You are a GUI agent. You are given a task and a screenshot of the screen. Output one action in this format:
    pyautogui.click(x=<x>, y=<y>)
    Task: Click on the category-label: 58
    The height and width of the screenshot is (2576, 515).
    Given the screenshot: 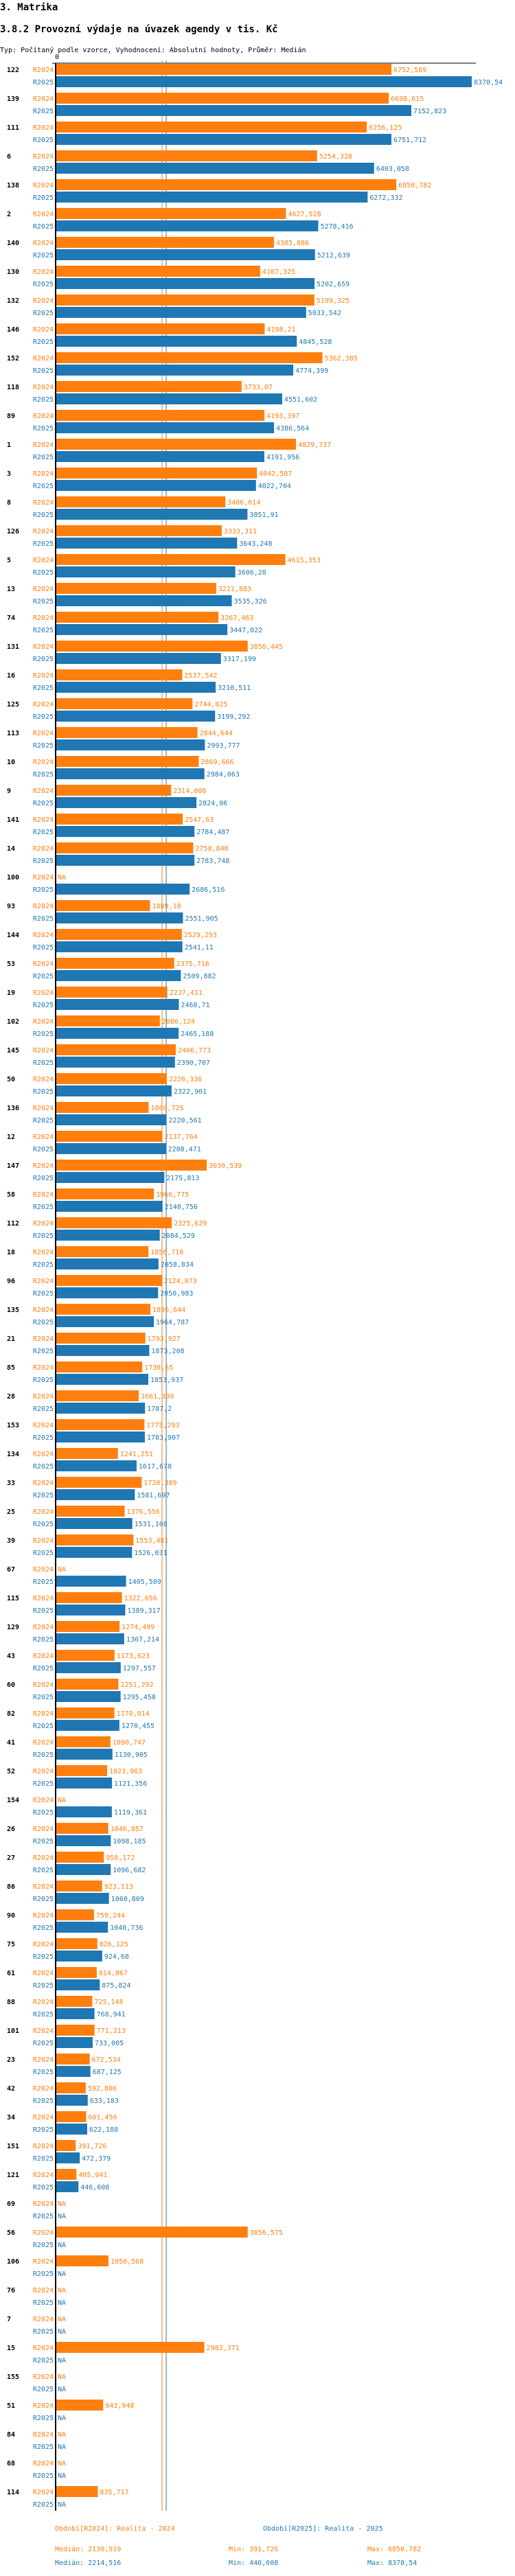 What is the action you would take?
    pyautogui.click(x=11, y=1195)
    